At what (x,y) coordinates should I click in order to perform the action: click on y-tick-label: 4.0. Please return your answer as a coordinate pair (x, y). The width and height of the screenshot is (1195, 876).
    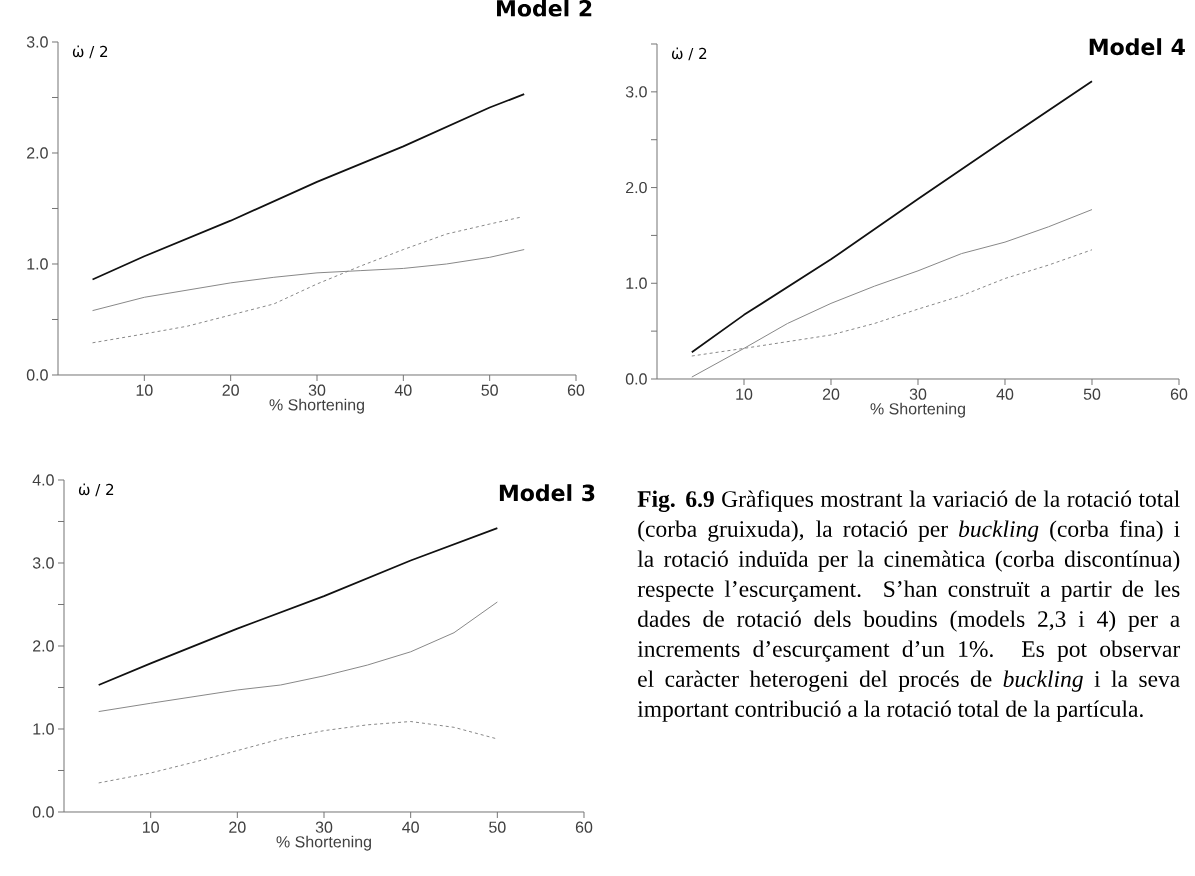
    Looking at the image, I should click on (43, 480).